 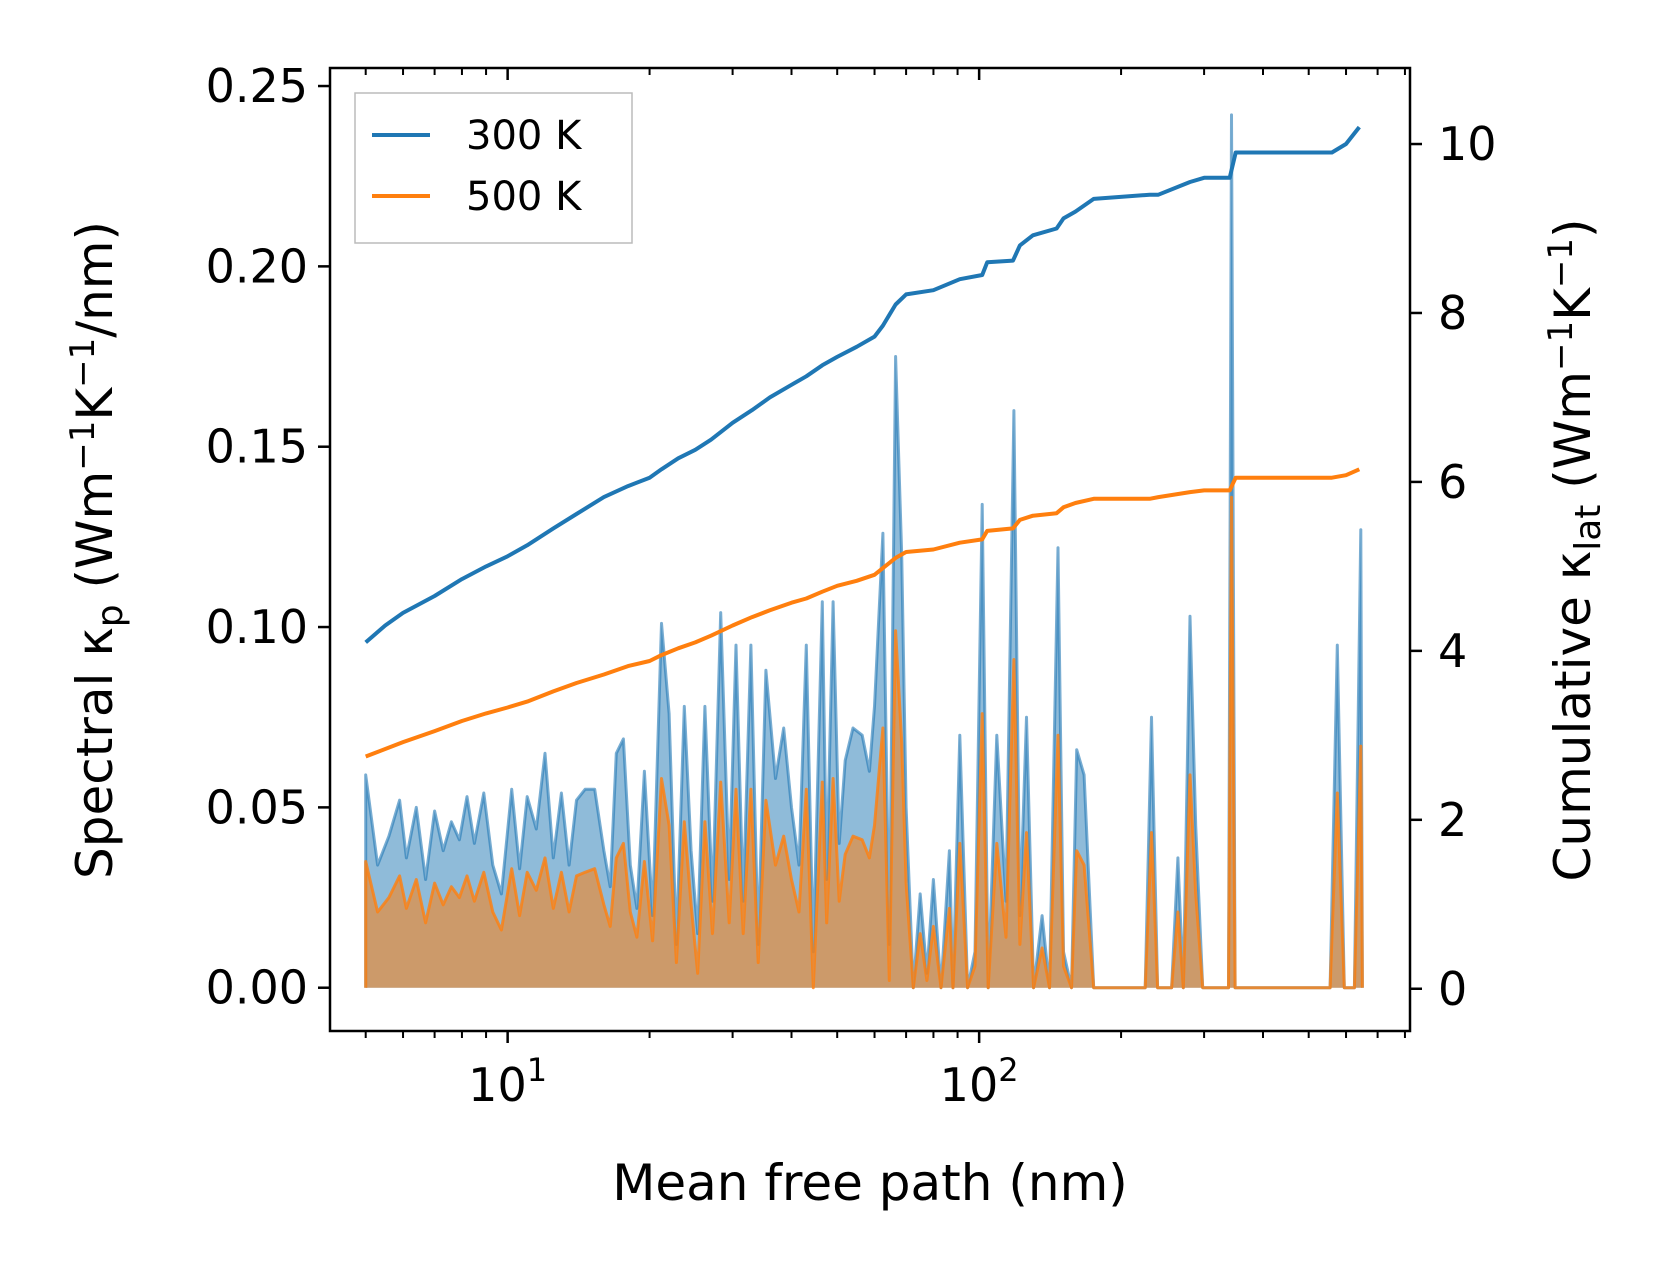 I want to click on y-left-tick-label: 0.25, so click(x=257, y=86).